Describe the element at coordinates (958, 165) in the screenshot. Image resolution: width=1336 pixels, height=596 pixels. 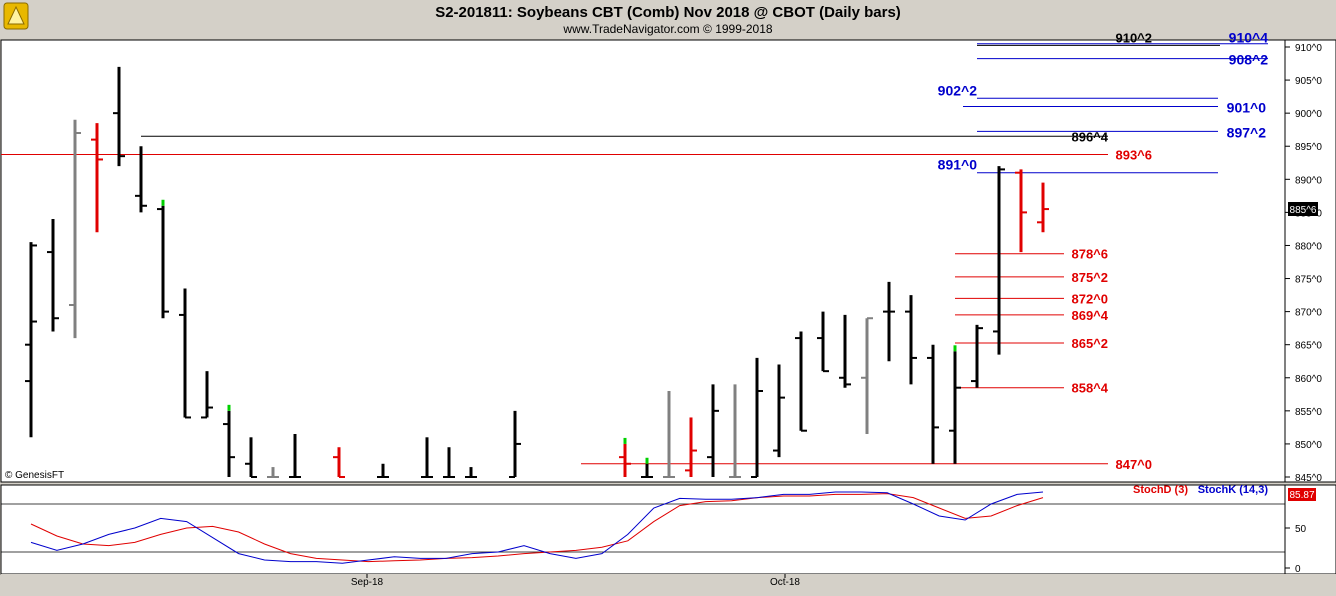
I see `level-label: 891^0` at that location.